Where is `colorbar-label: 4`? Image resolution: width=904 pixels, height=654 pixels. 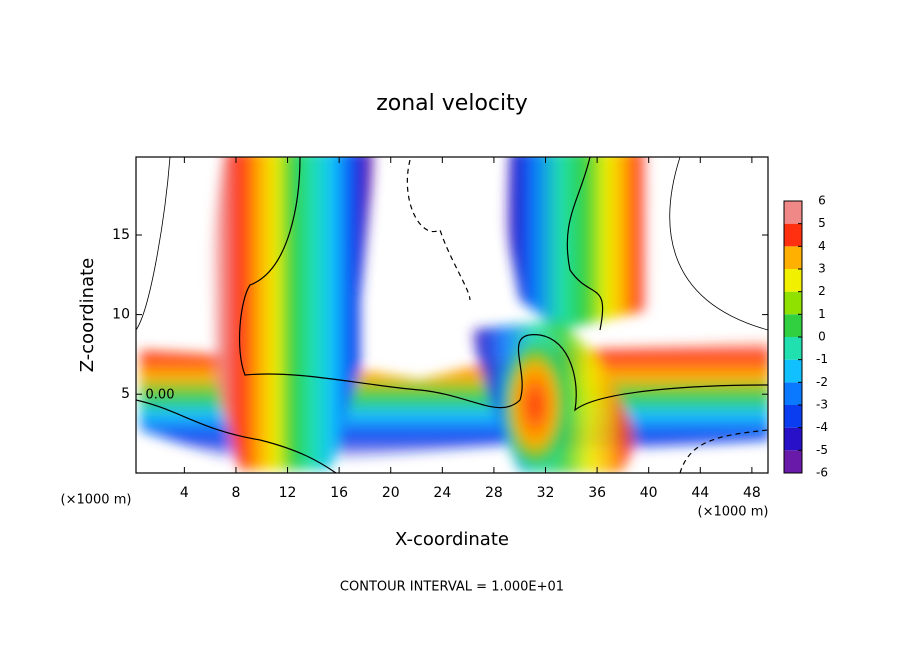
colorbar-label: 4 is located at coordinates (822, 246).